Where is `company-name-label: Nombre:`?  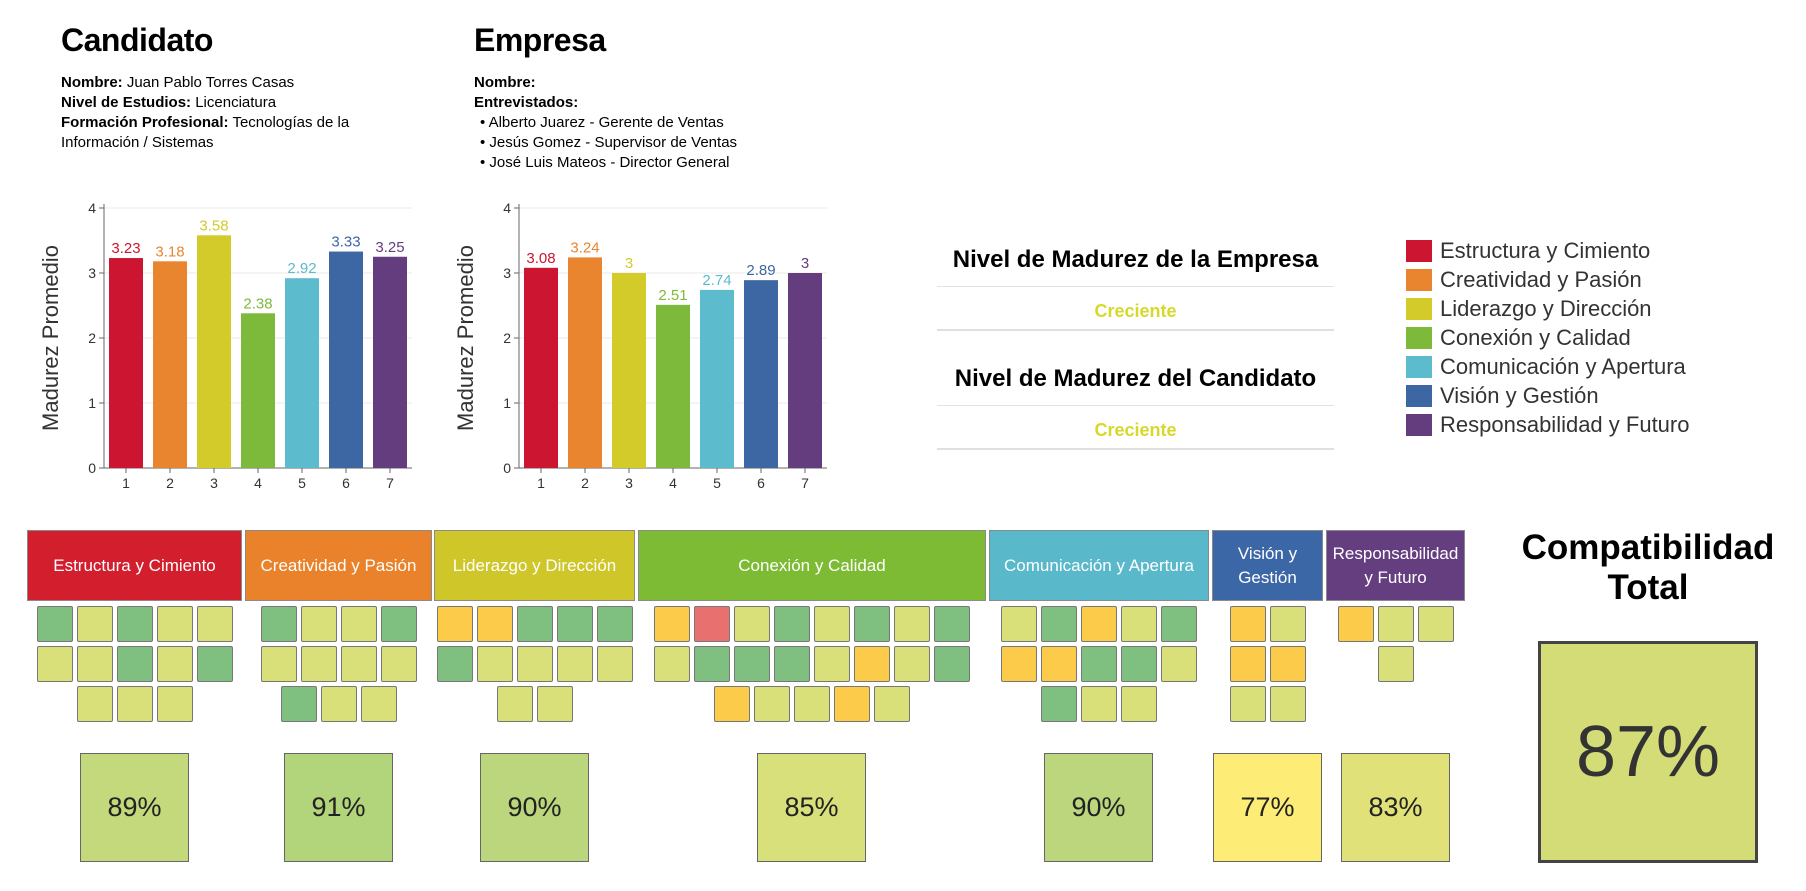 company-name-label: Nombre: is located at coordinates (505, 82).